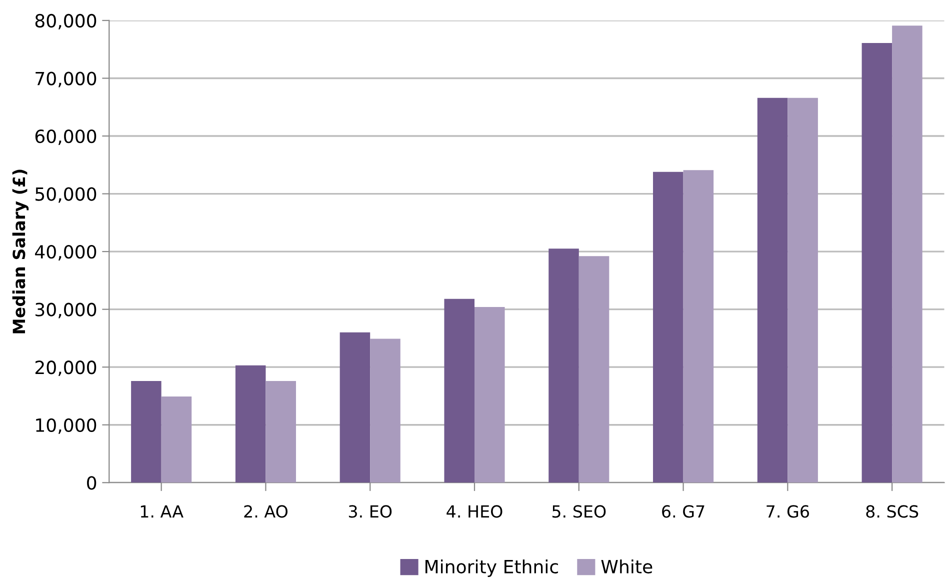  Describe the element at coordinates (65, 253) in the screenshot. I see `y-tick-label: 40,000` at that location.